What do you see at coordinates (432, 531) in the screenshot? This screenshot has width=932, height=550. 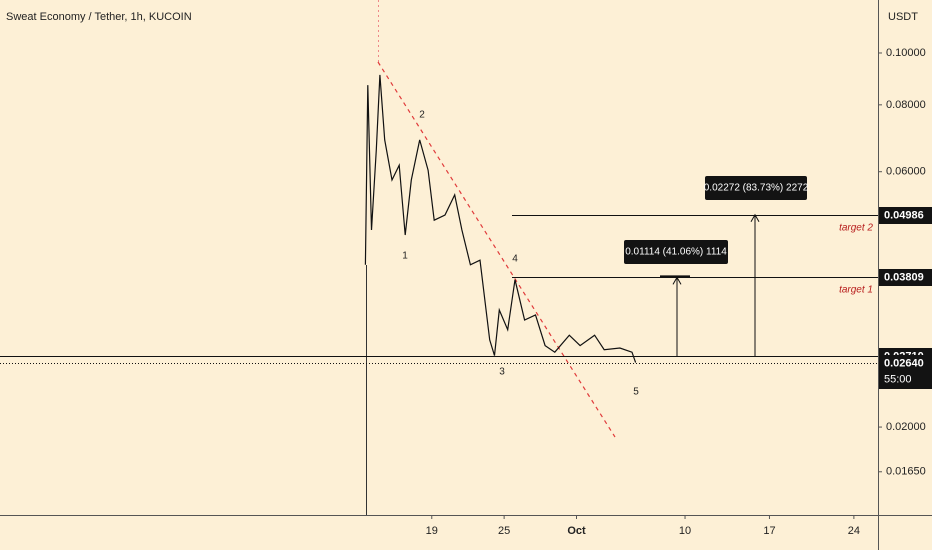 I see `x-tick-label: 19` at bounding box center [432, 531].